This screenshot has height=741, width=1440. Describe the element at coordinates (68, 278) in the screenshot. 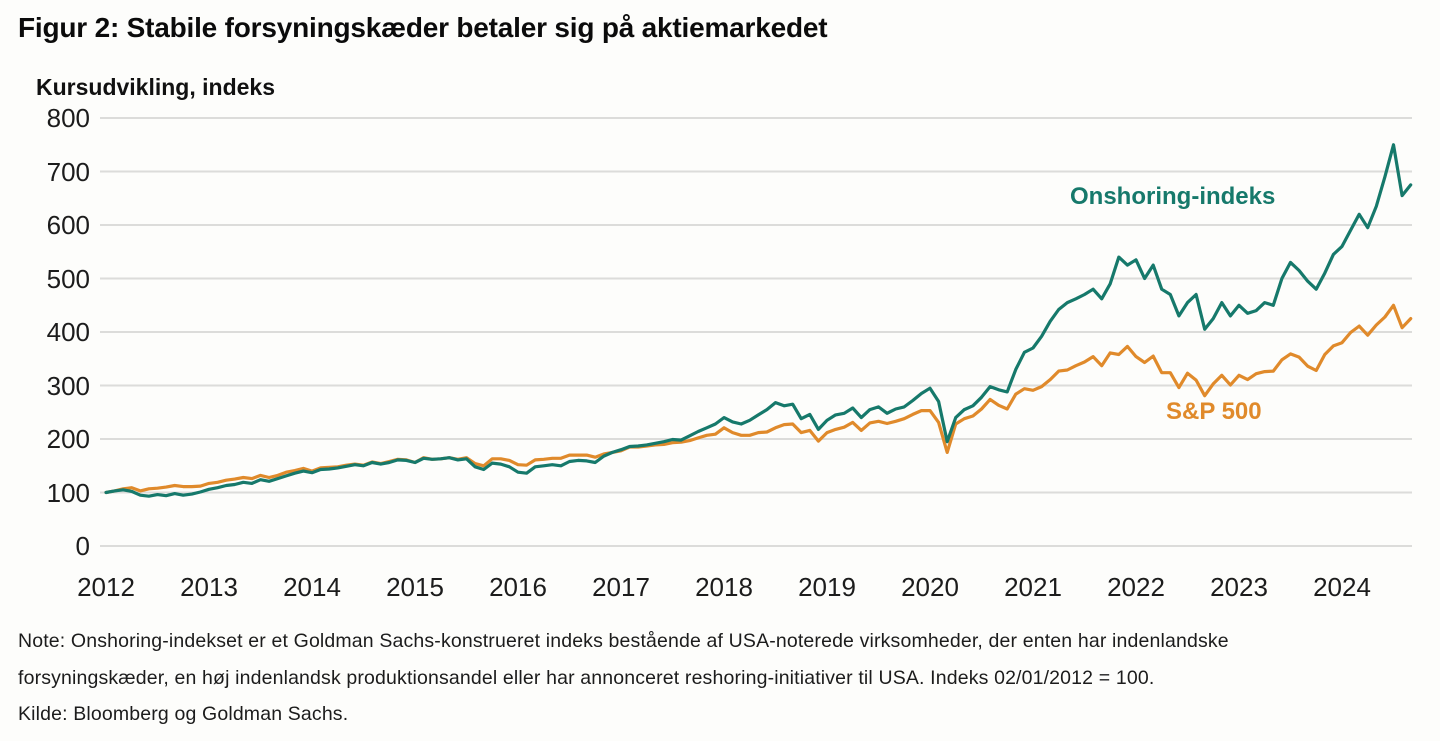

I see `y-tick-label-500: 500` at that location.